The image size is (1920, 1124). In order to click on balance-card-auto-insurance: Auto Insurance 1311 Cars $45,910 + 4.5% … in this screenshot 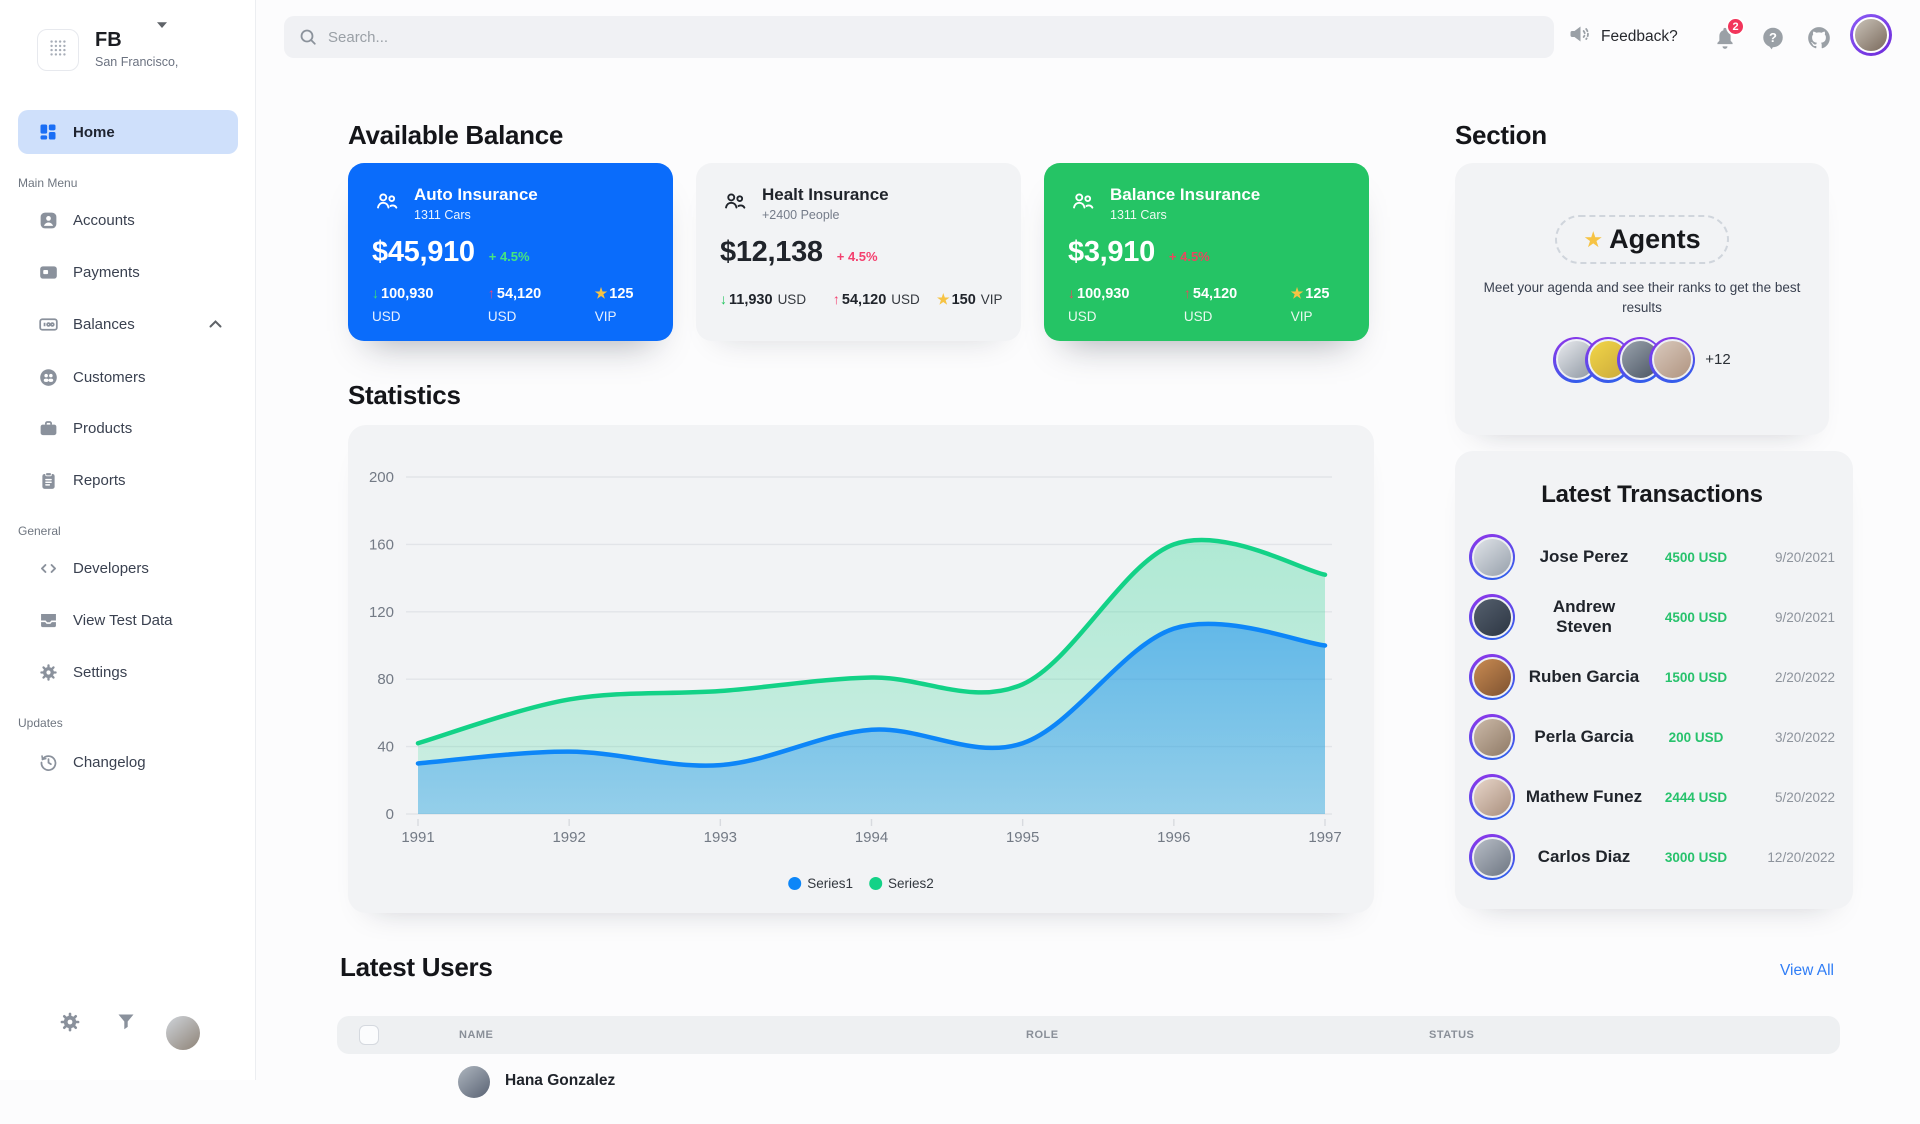, I will do `click(510, 252)`.